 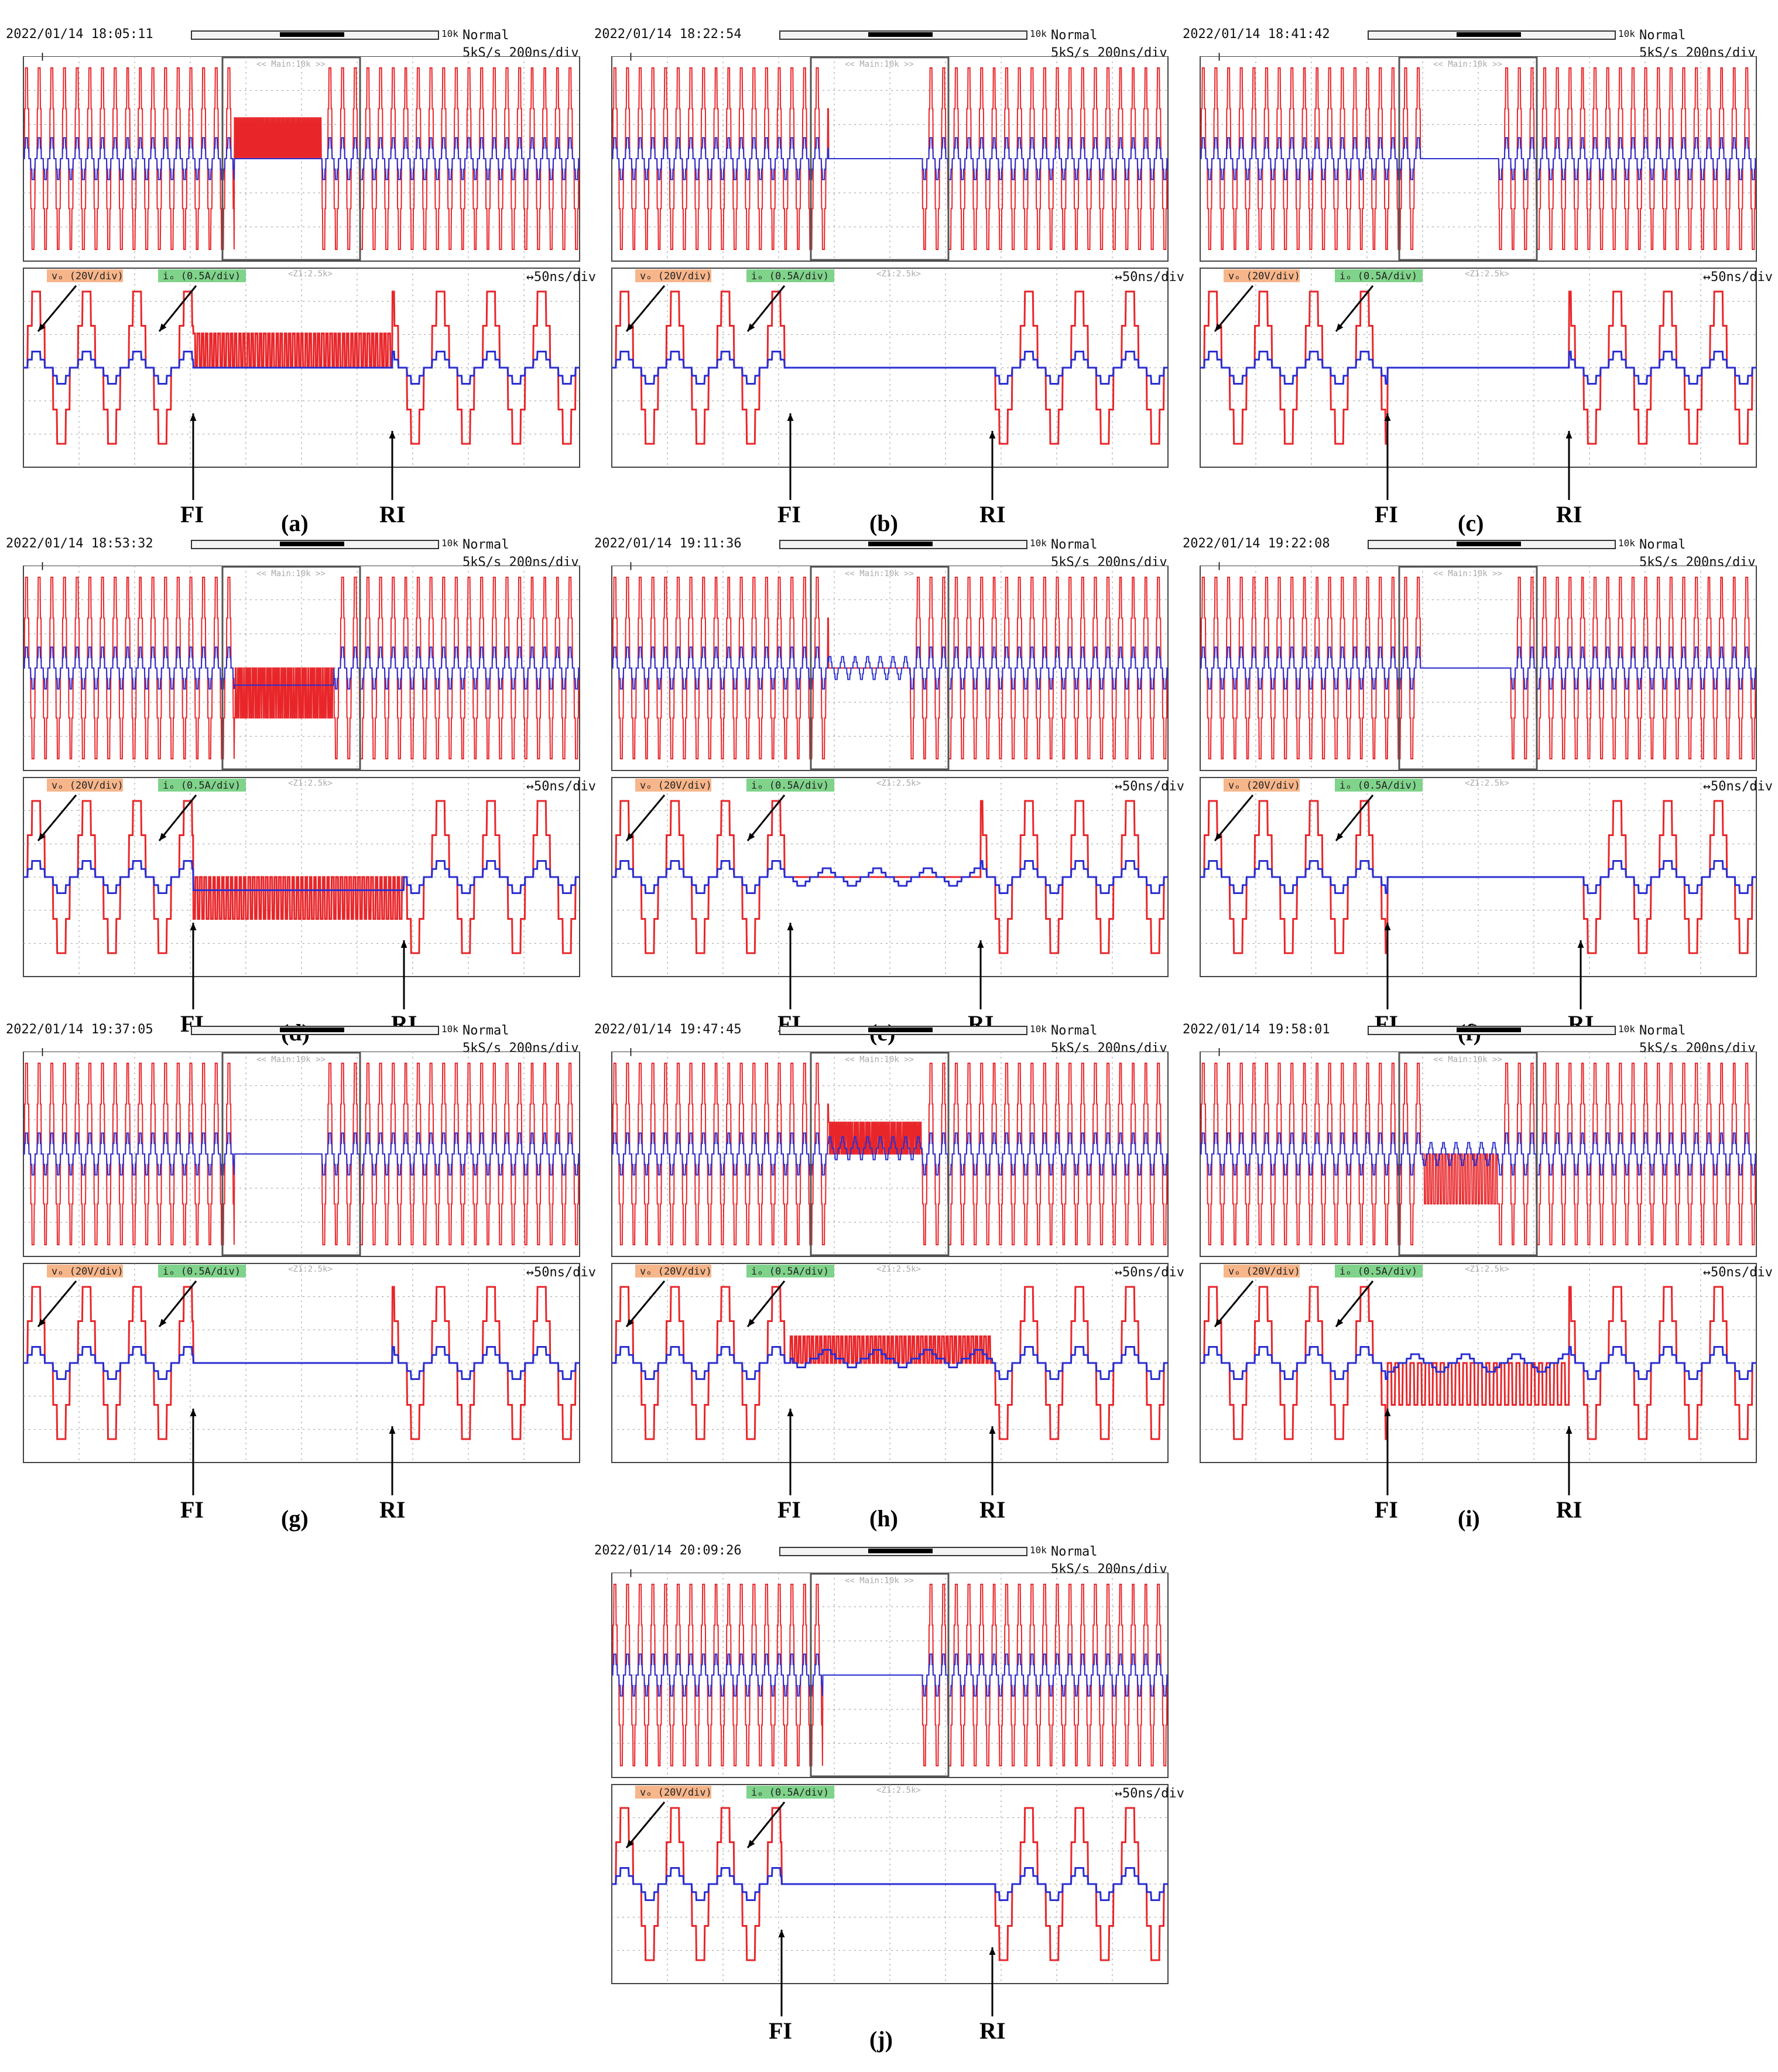 I want to click on current-tag-arrow, so click(x=766, y=1303).